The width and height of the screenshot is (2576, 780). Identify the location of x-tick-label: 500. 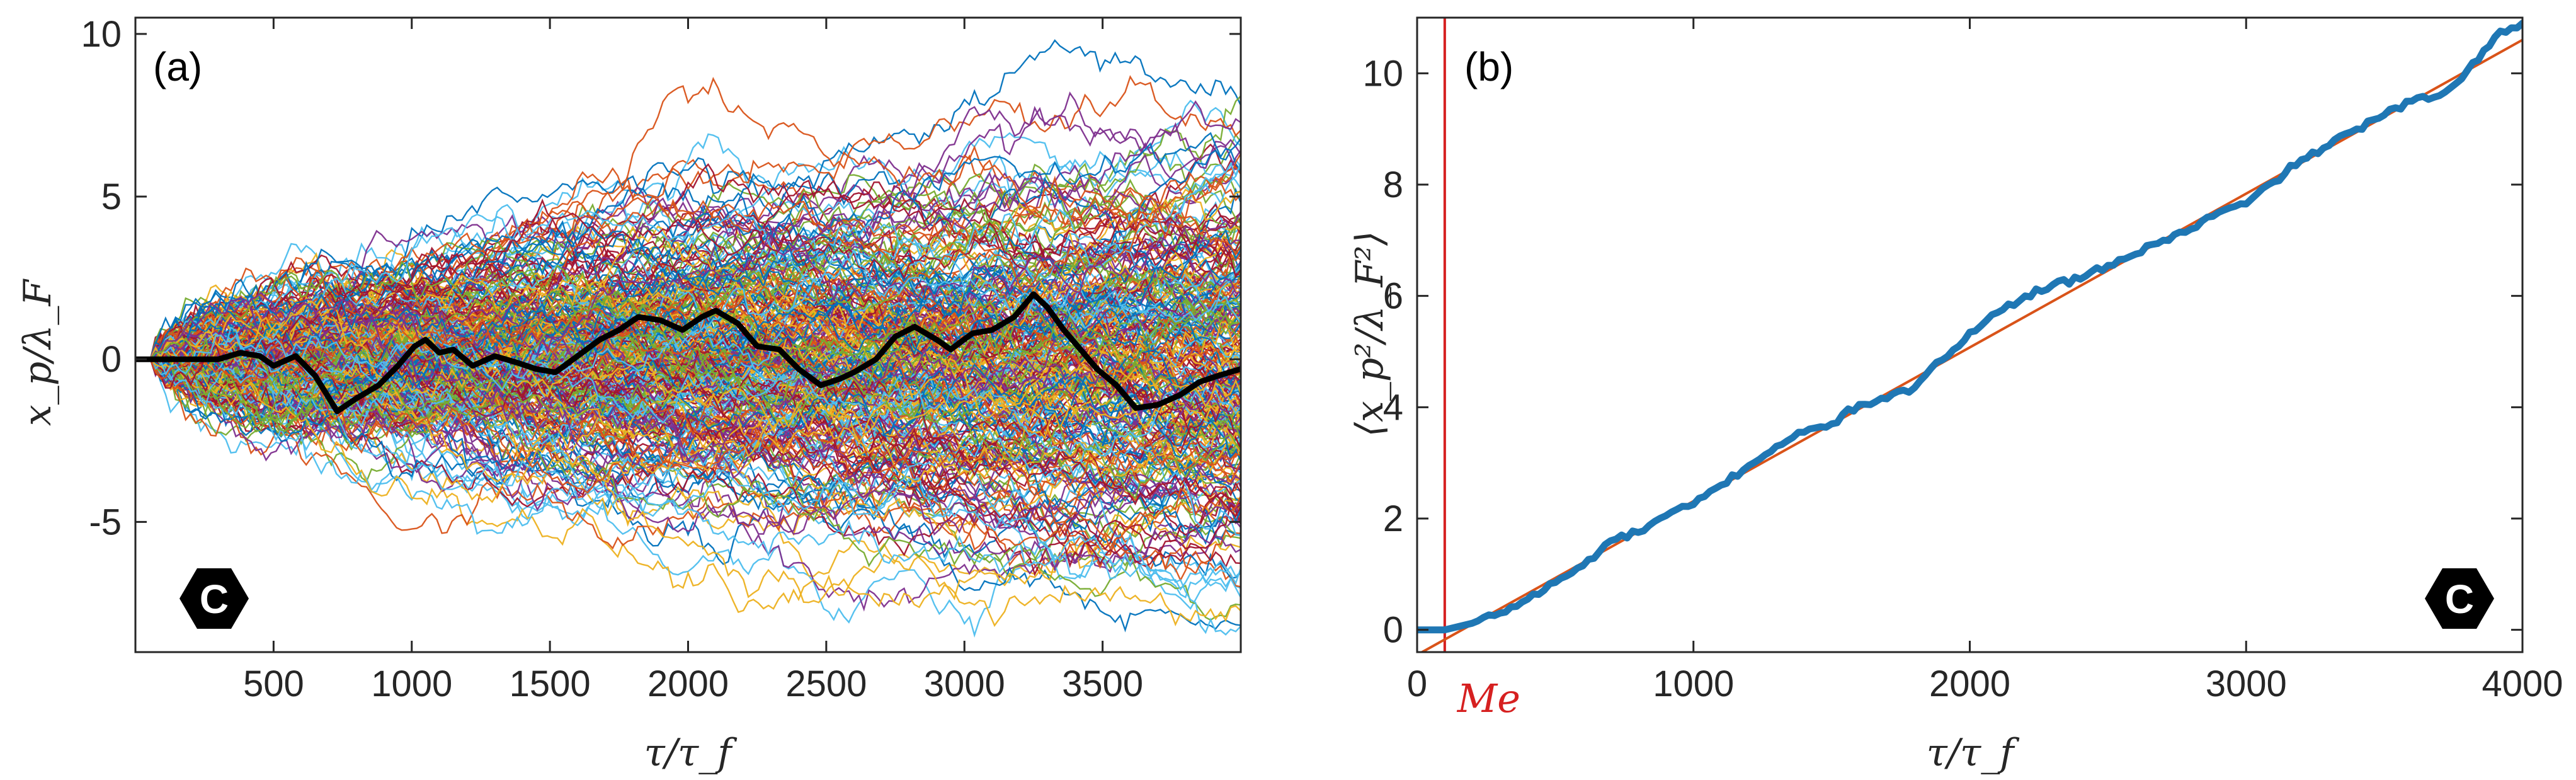
(273, 683).